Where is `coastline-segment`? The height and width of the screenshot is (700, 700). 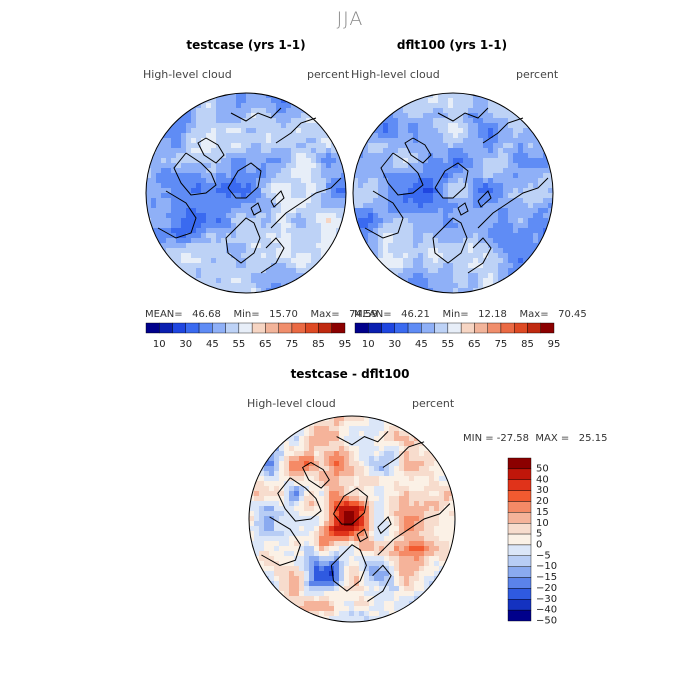 coastline-segment is located at coordinates (272, 255).